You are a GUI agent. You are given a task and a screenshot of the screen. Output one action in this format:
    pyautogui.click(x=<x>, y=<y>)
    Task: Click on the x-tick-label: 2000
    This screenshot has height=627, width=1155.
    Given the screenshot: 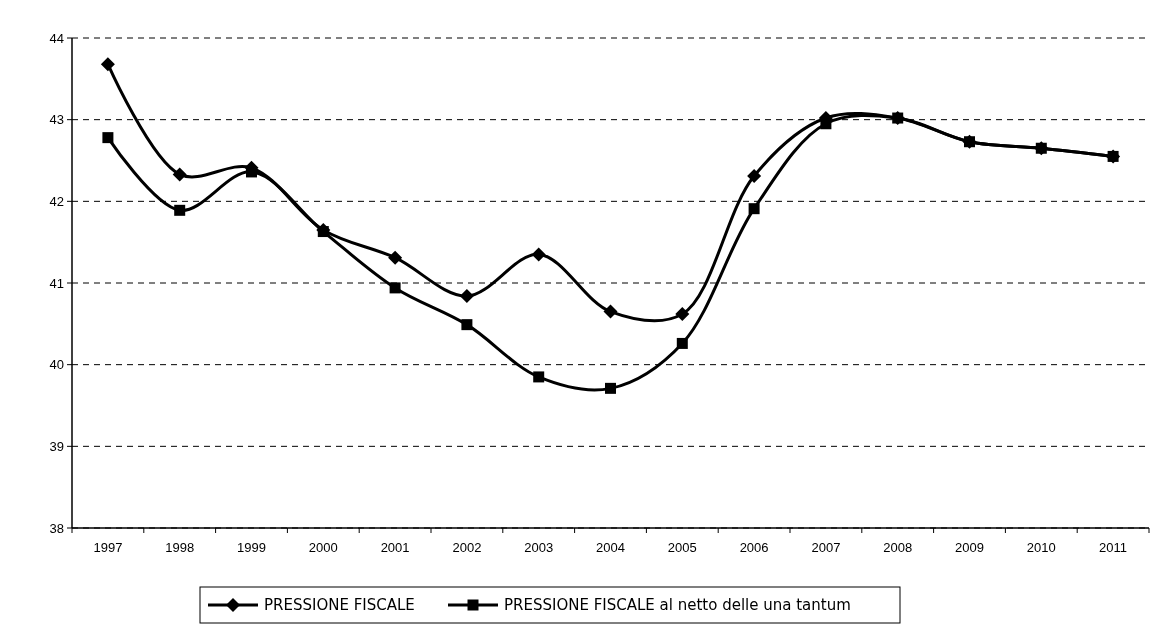 What is the action you would take?
    pyautogui.click(x=323, y=547)
    